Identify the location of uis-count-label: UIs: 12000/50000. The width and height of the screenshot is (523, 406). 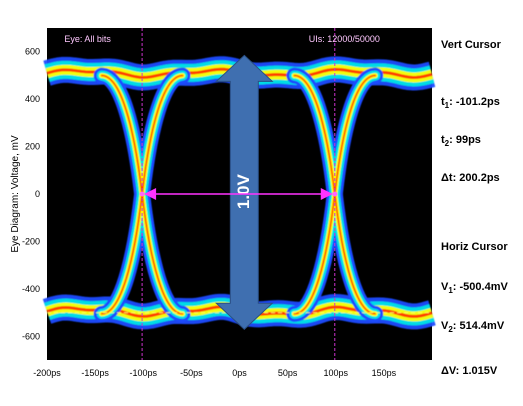
(344, 39).